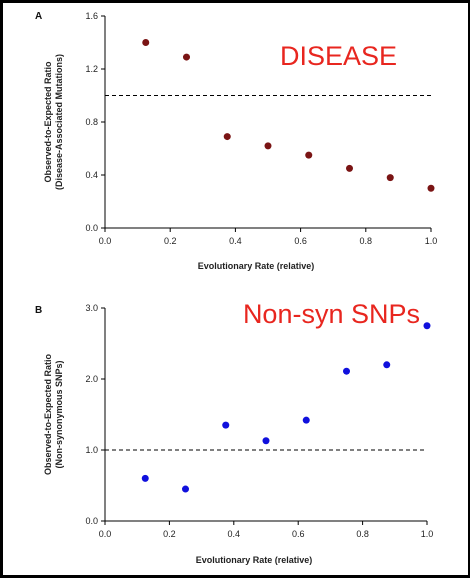 This screenshot has width=470, height=578. I want to click on panel-letter: A, so click(38, 16).